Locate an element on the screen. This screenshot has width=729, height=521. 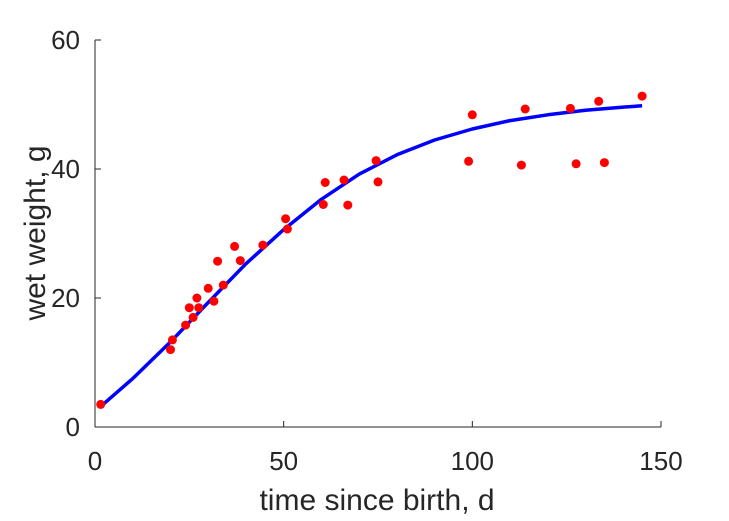
x-tick-label: 0 is located at coordinates (95, 461).